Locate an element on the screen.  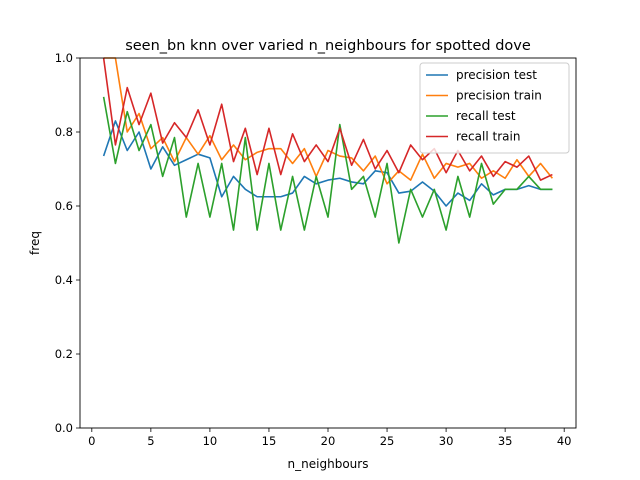
y-tick-label: 0.0 is located at coordinates (64, 428).